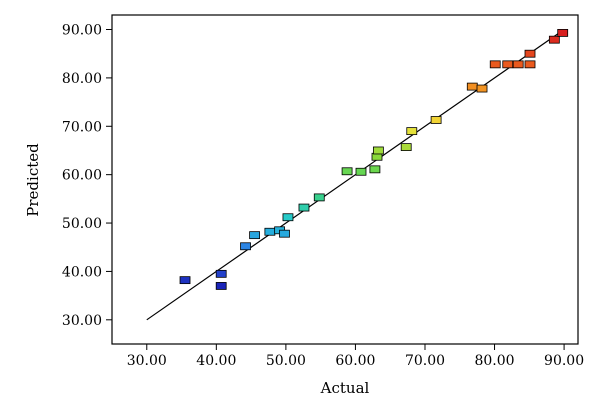  What do you see at coordinates (564, 361) in the screenshot?
I see `x-tick-label: 90.00` at bounding box center [564, 361].